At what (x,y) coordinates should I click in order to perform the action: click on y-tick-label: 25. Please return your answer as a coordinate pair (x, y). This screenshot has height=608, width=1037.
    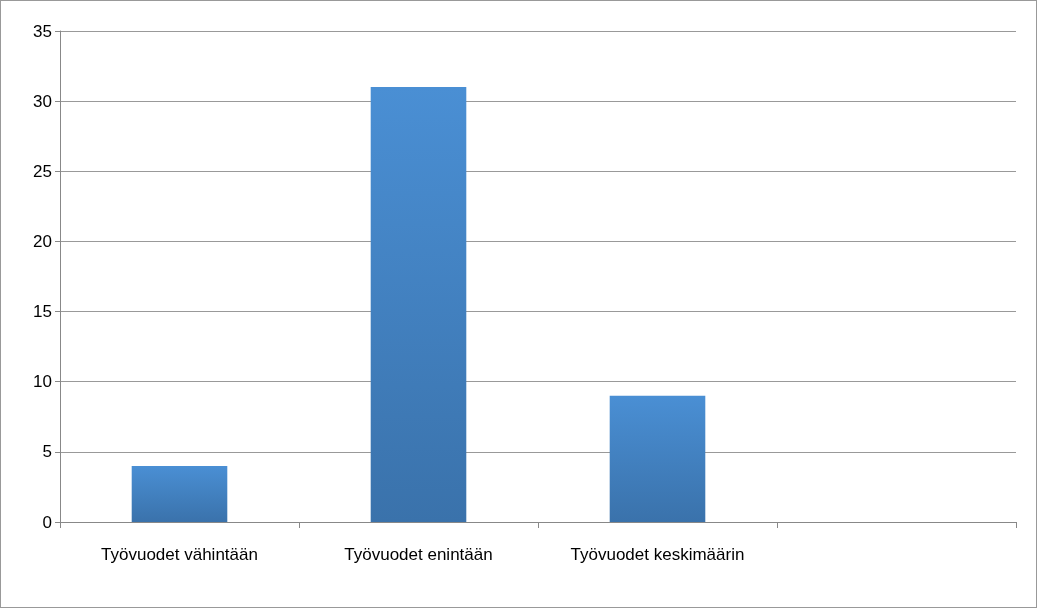
    Looking at the image, I should click on (42, 171).